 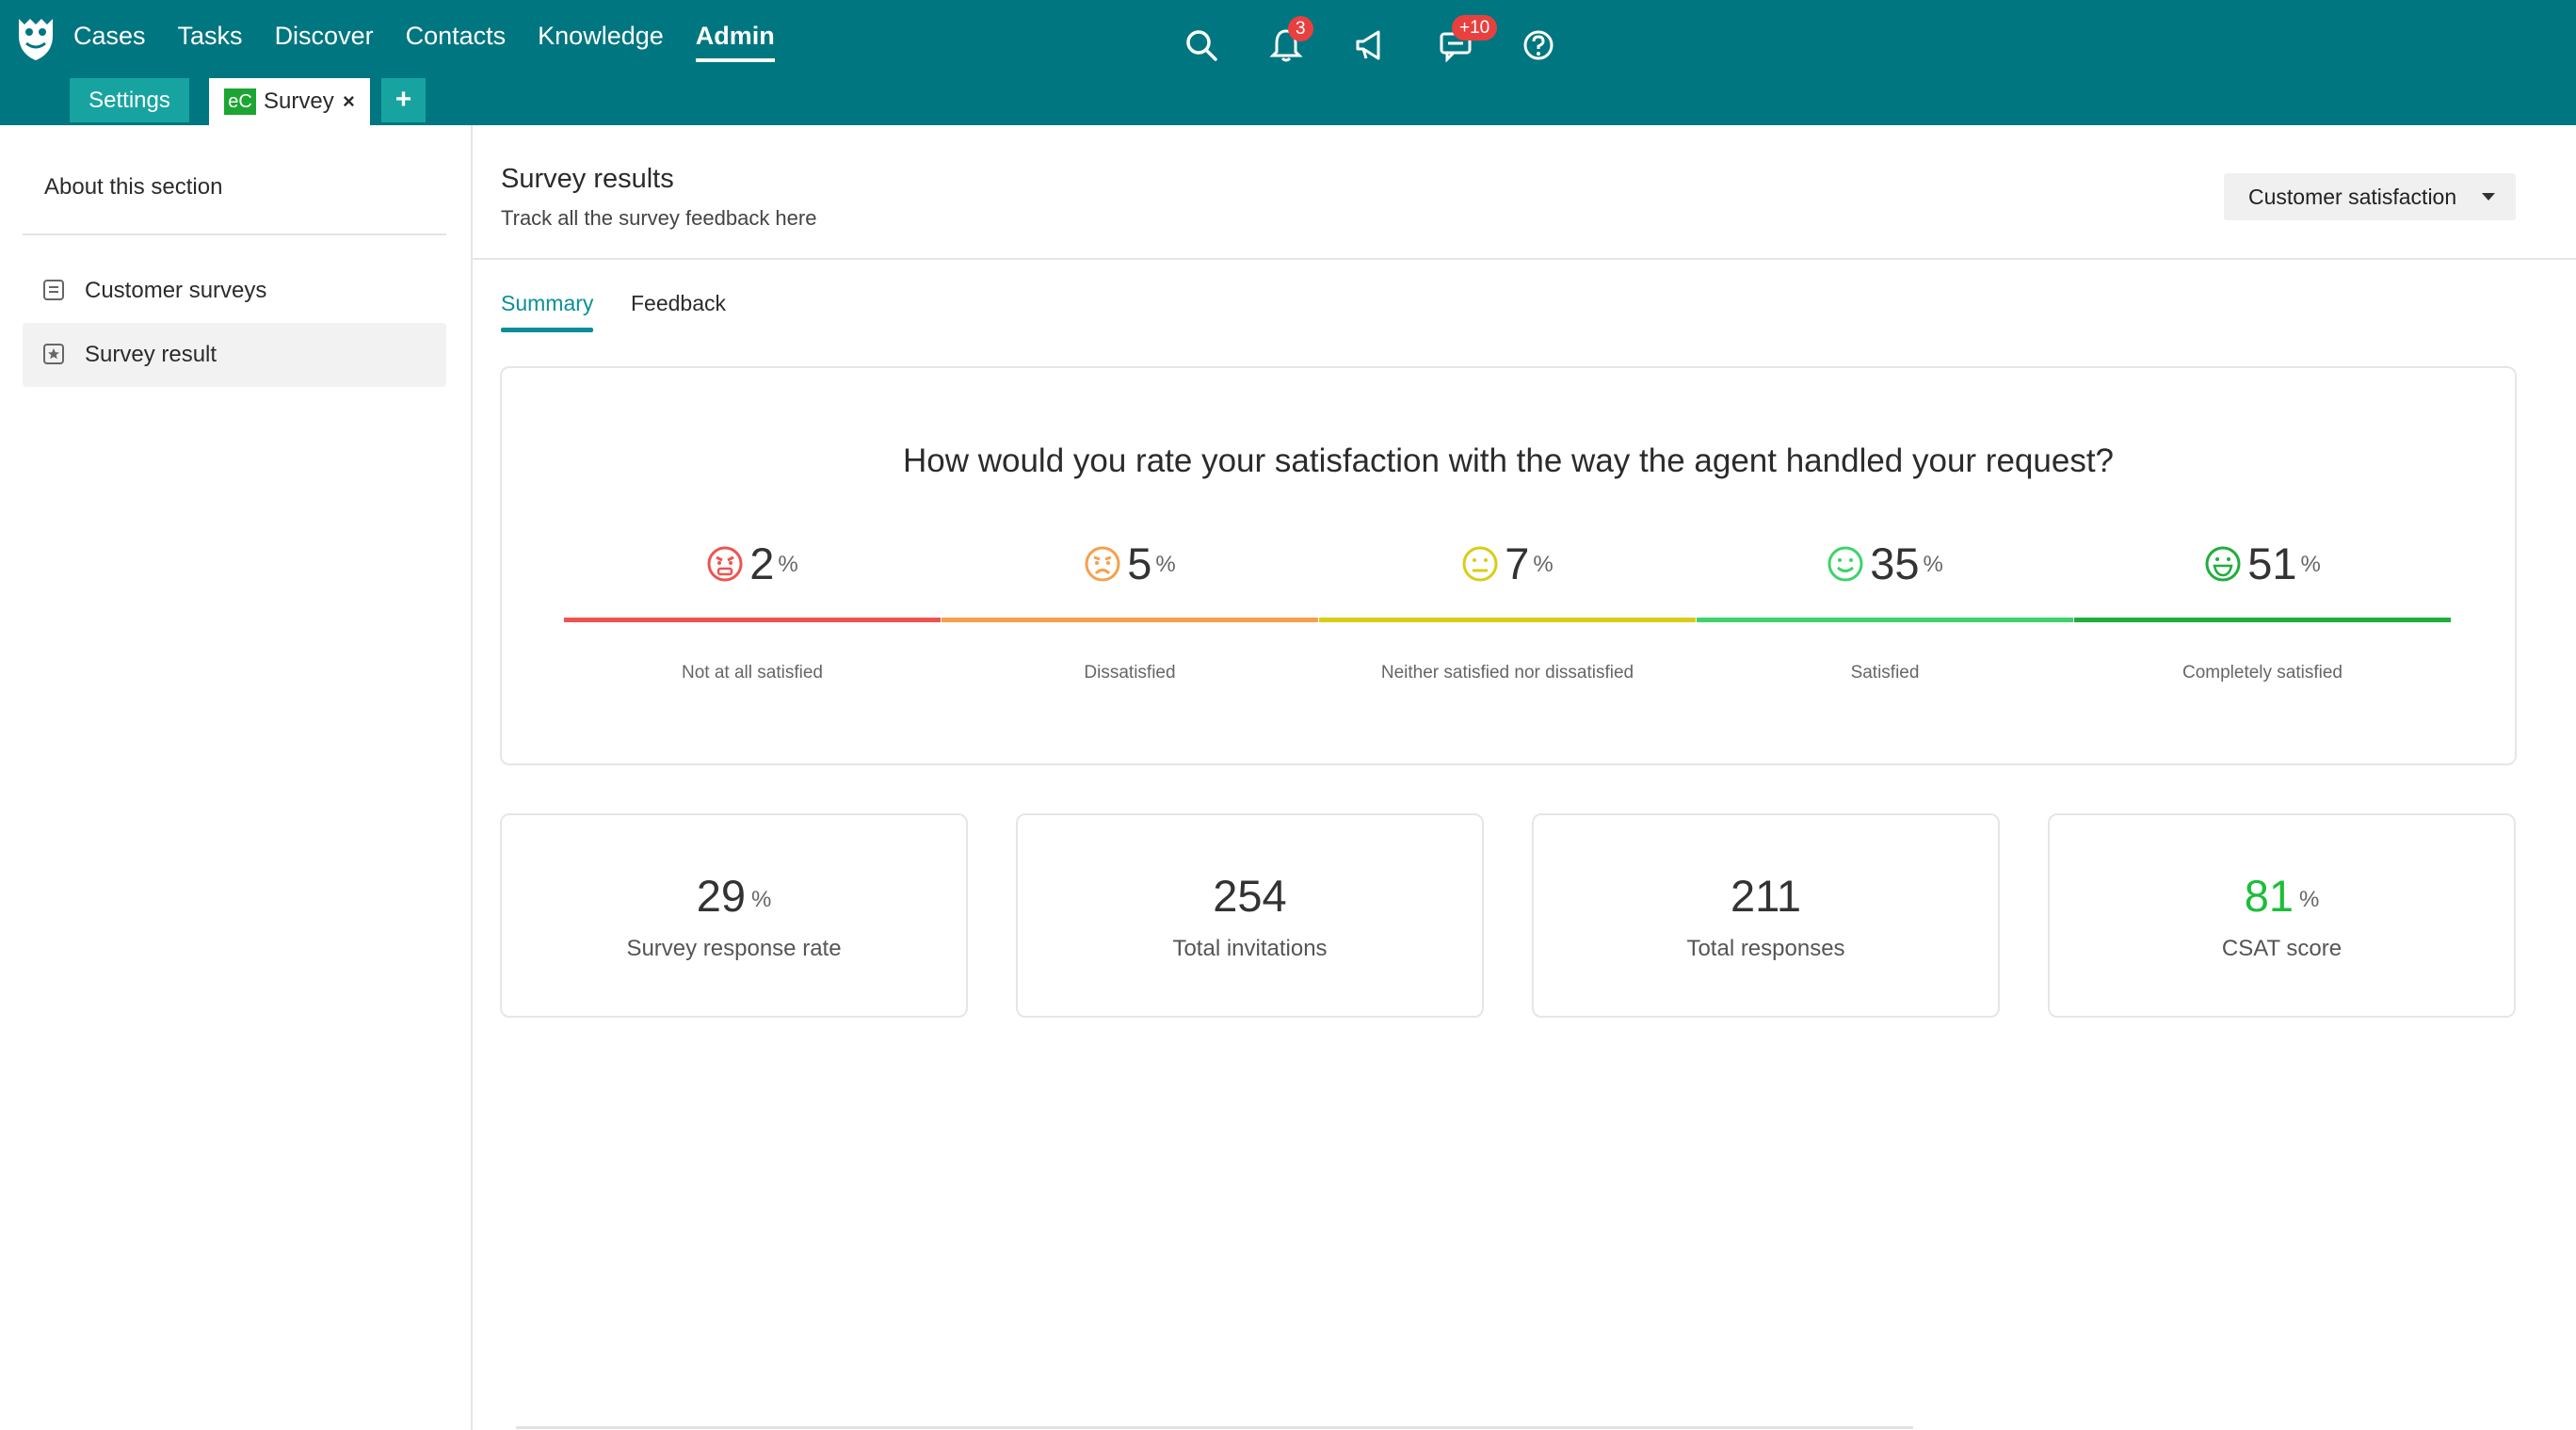 What do you see at coordinates (1130, 607) in the screenshot?
I see `rating-dissatisfied: 5 % Dissatisfied` at bounding box center [1130, 607].